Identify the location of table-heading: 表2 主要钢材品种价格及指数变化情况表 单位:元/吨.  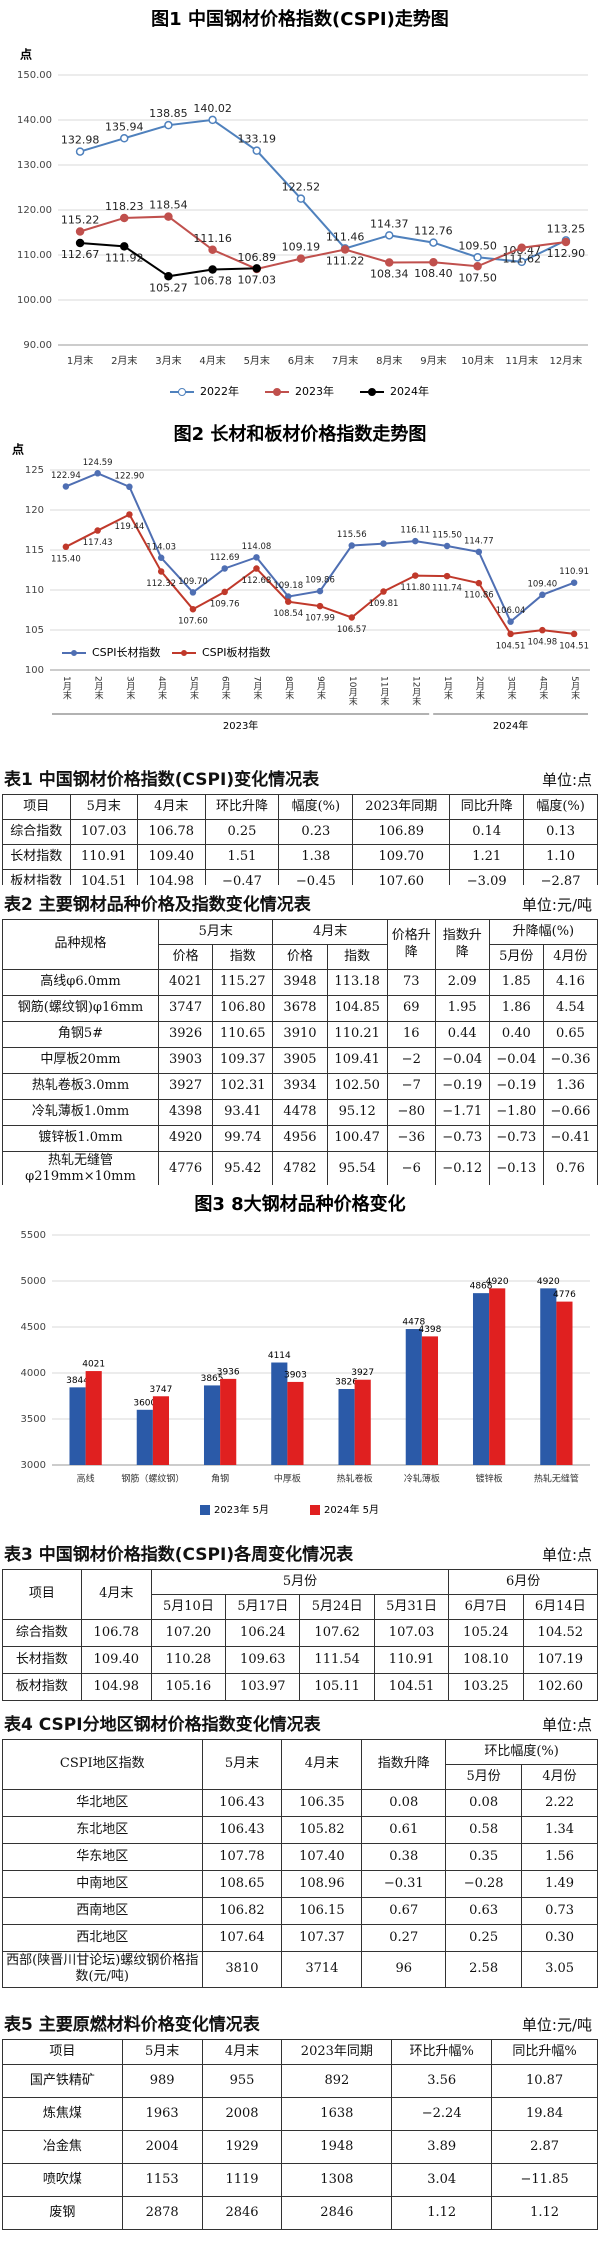
(300, 902).